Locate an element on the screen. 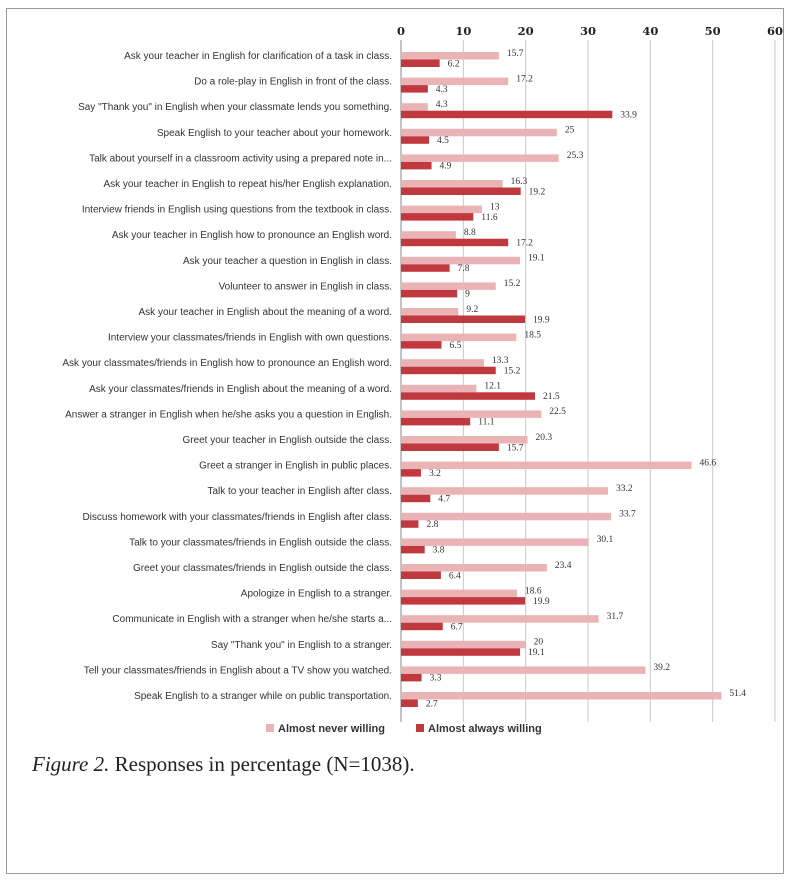 Image resolution: width=791 pixels, height=880 pixels. data-label: 18.6 is located at coordinates (533, 591).